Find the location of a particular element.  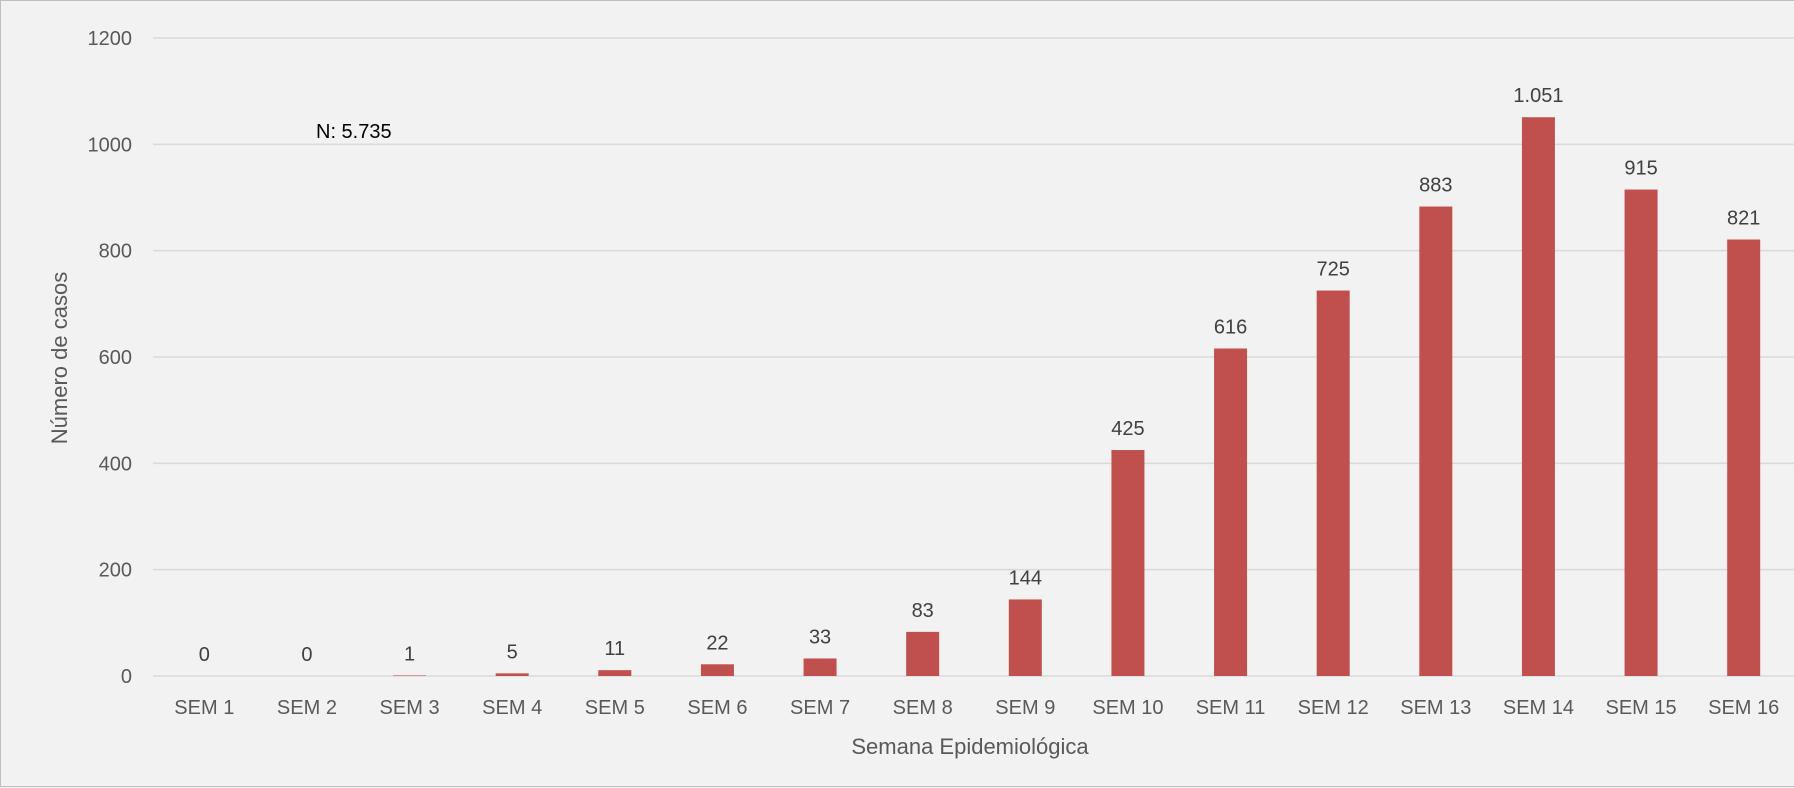

data-label: 5 is located at coordinates (512, 652).